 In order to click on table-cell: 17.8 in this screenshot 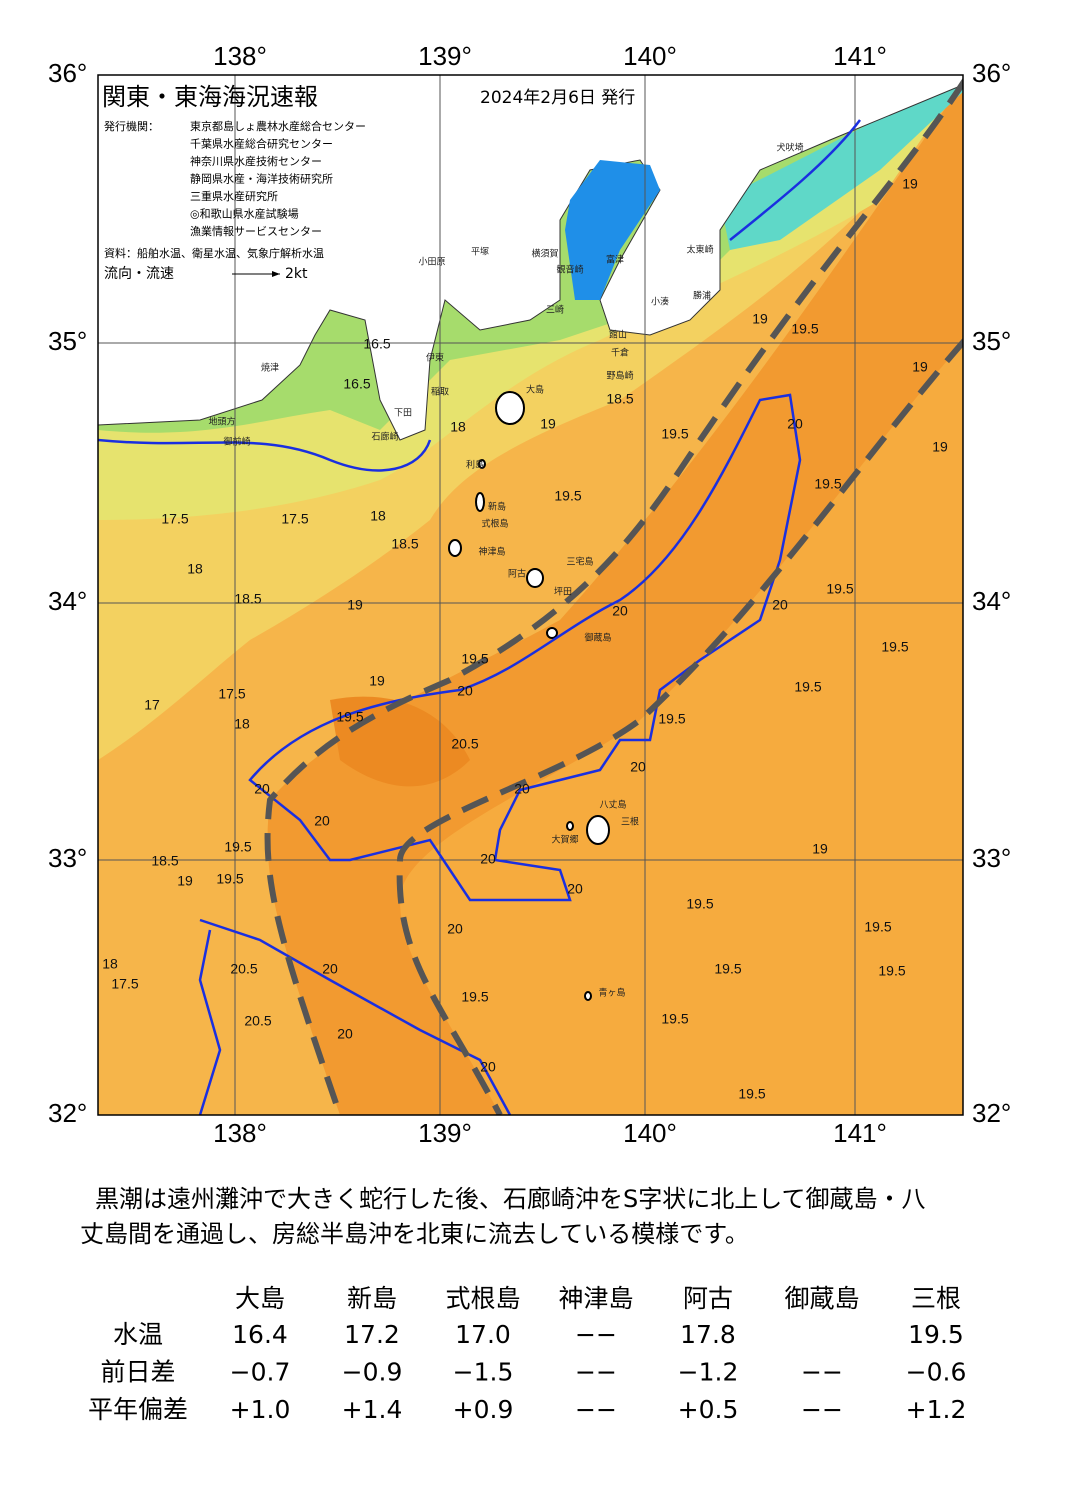, I will do `click(708, 1334)`.